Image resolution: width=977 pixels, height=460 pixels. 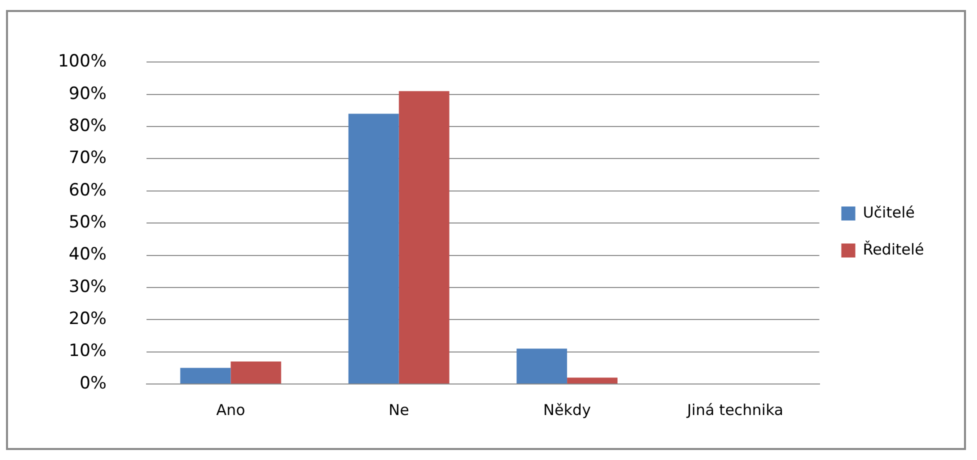 What do you see at coordinates (735, 409) in the screenshot?
I see `x-tick-label: Jiná technika` at bounding box center [735, 409].